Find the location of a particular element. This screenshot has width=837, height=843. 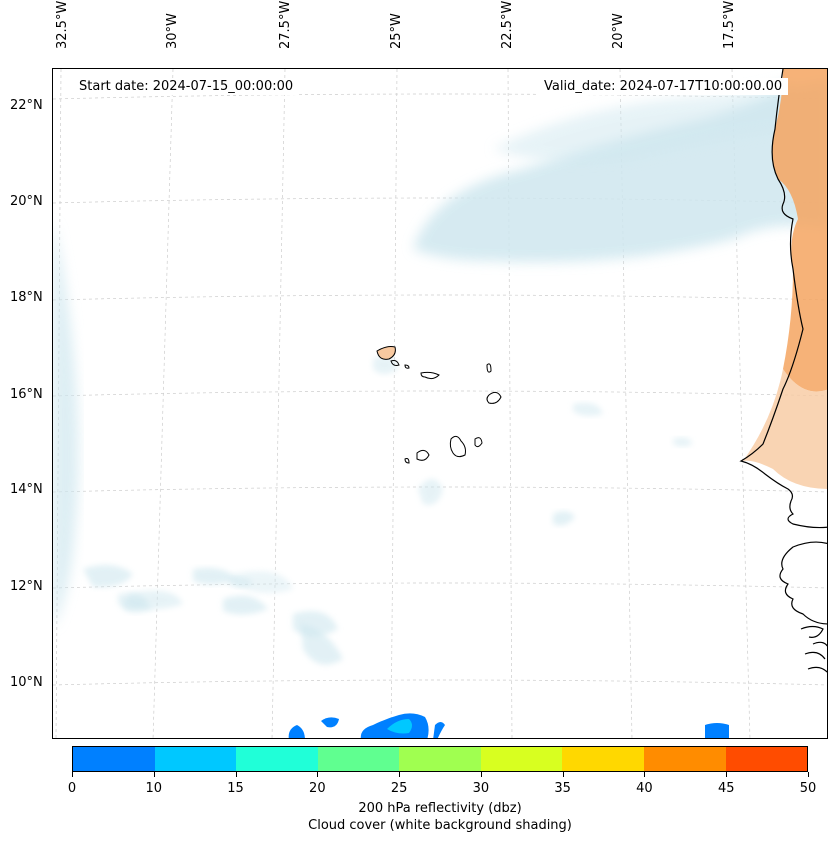

meridian-25w is located at coordinates (394, 403).